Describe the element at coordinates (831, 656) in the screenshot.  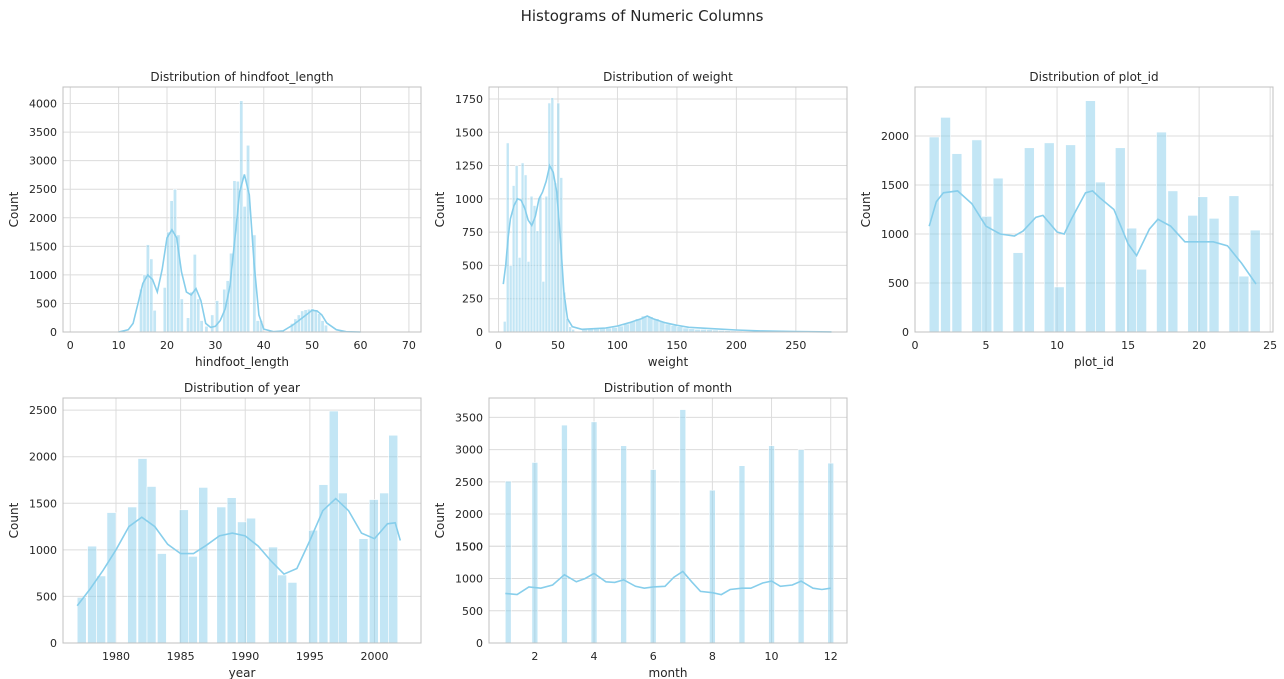
I see `x-tick-label: 12` at that location.